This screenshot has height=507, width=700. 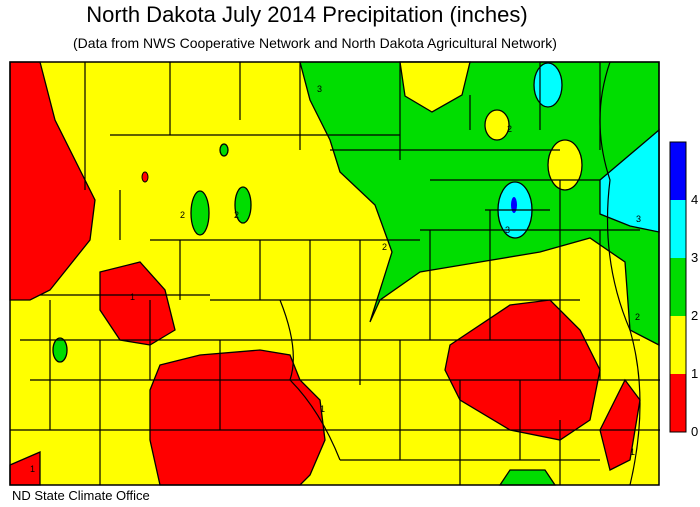 What do you see at coordinates (81, 495) in the screenshot?
I see `footer: ND State Climate Office` at bounding box center [81, 495].